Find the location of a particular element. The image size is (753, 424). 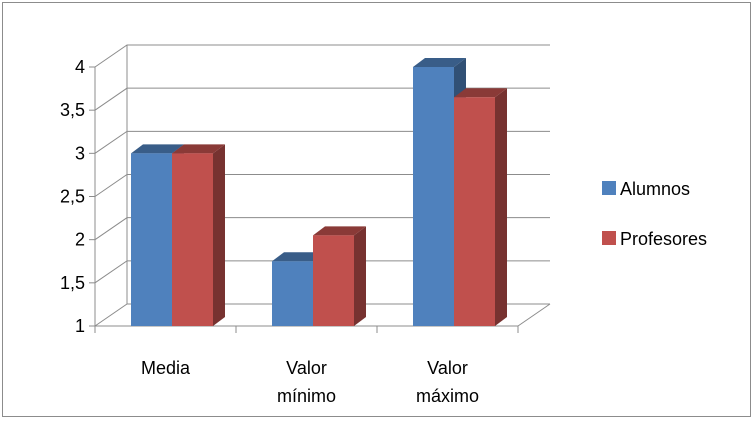

x-axis: Media Valor mínimo Valor máximo is located at coordinates (306, 365).